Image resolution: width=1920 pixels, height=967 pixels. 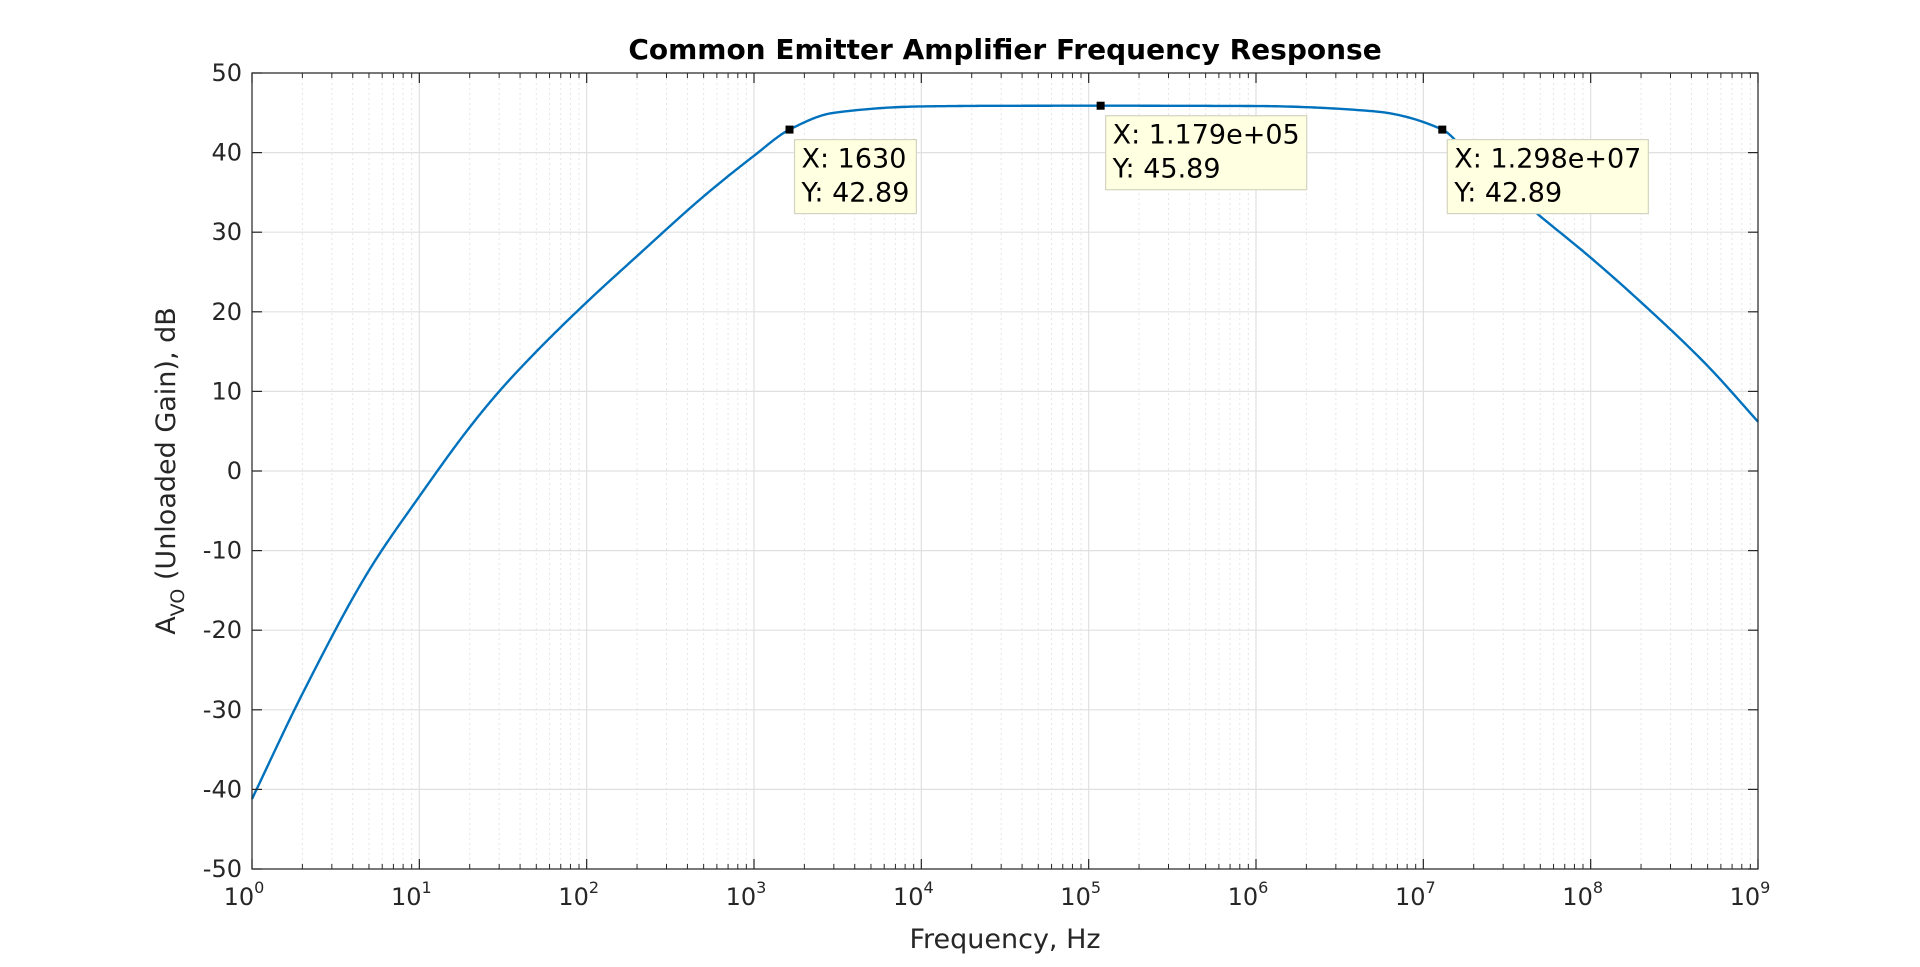 I want to click on x-tick-label: 10⁹, so click(x=1750, y=894).